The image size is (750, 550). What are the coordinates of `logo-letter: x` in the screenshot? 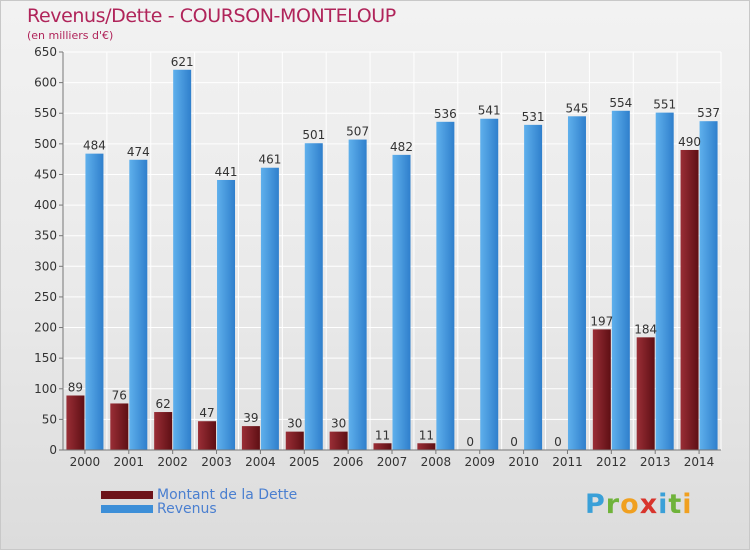 It's located at (649, 504).